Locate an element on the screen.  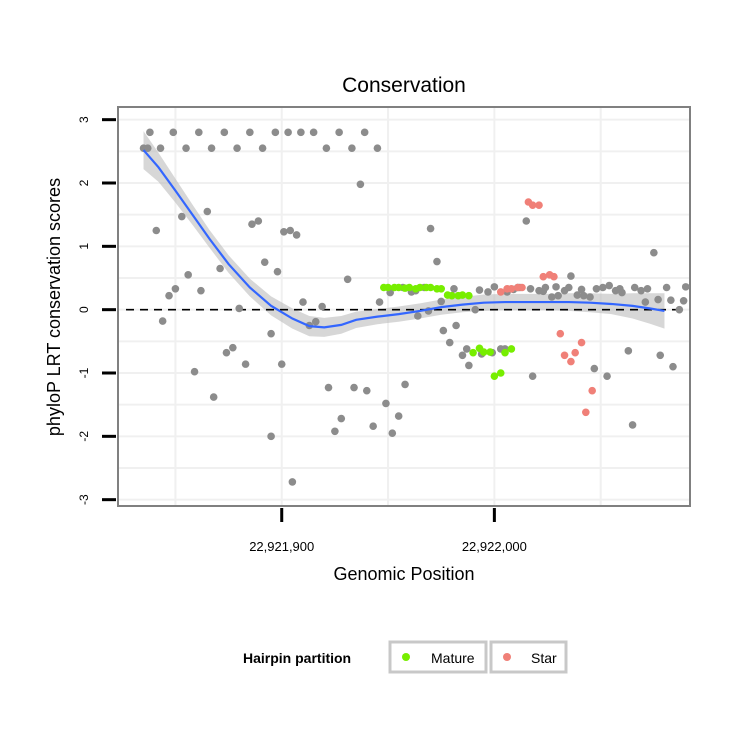
series-mature is located at coordinates (447, 331).